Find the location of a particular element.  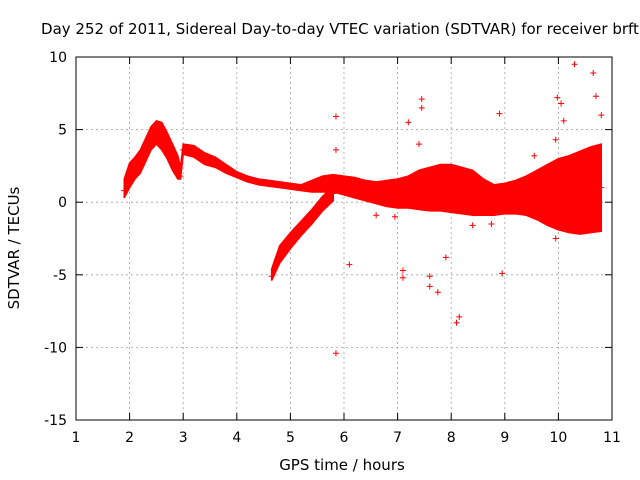

data-band is located at coordinates (302, 232).